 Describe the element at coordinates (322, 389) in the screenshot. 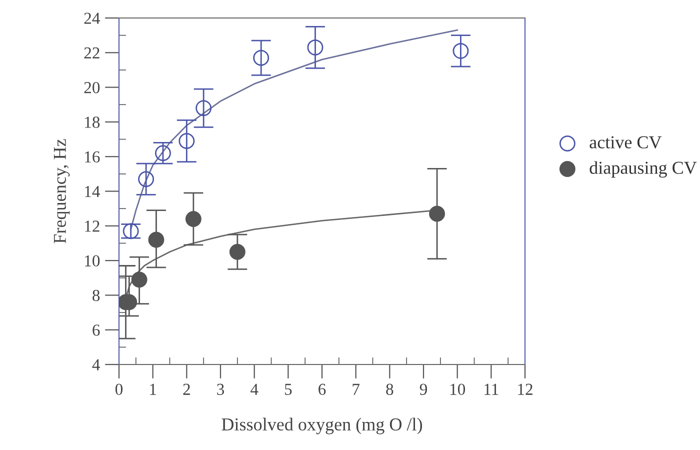

I see `x-tick-label: 6` at that location.